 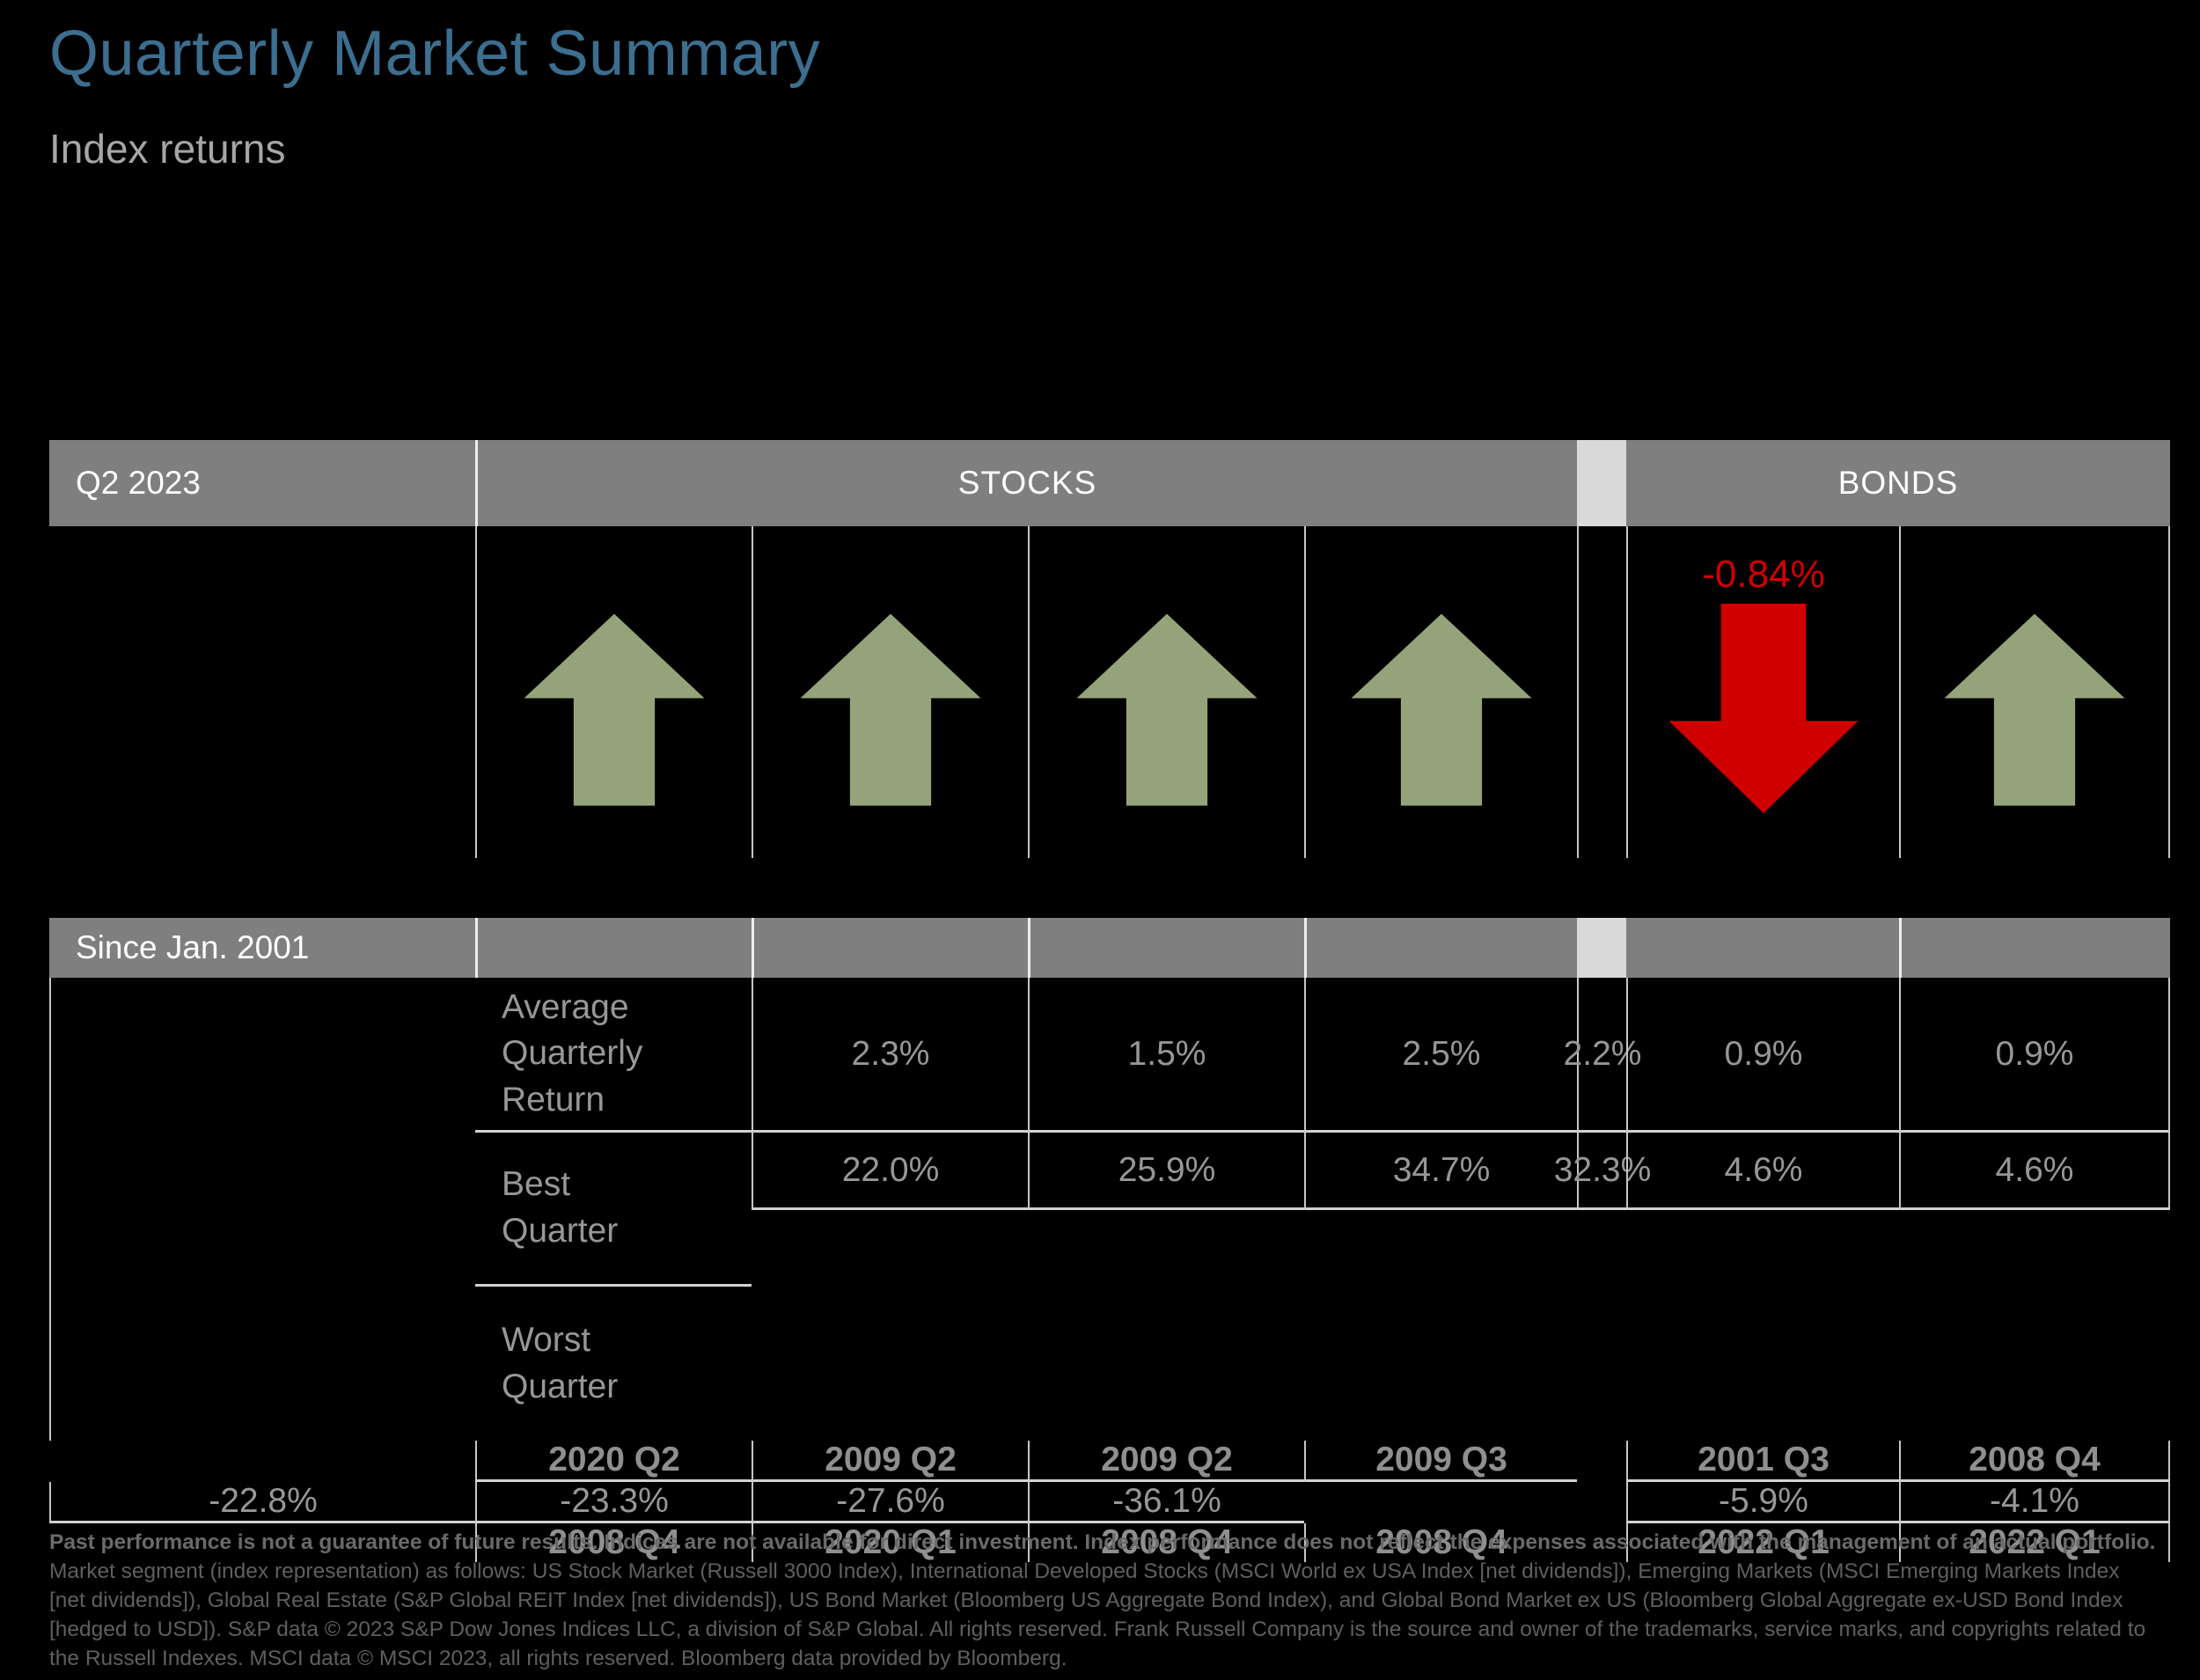 What do you see at coordinates (614, 1055) in the screenshot?
I see `row-label-average-quarterly-return: Average Quarterly Return` at bounding box center [614, 1055].